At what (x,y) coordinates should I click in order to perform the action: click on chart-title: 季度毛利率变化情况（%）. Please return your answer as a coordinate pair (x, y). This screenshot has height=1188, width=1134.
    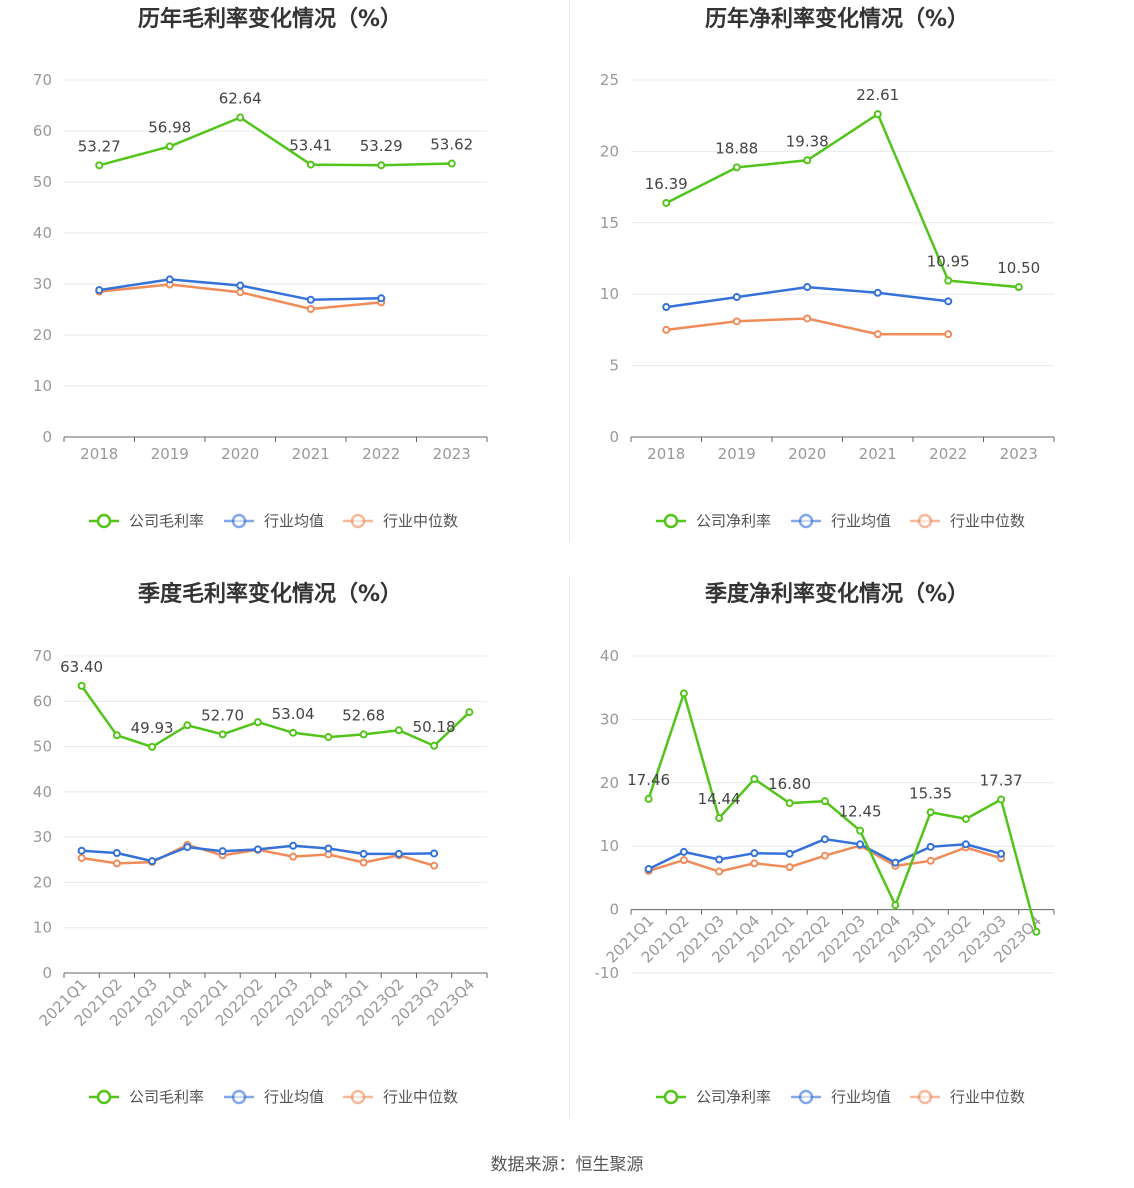
    Looking at the image, I should click on (270, 594).